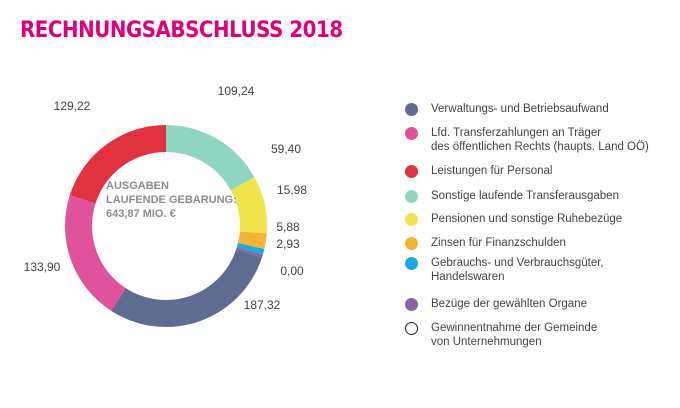 This screenshot has width=680, height=408. I want to click on value-label: 133,90, so click(42, 267).